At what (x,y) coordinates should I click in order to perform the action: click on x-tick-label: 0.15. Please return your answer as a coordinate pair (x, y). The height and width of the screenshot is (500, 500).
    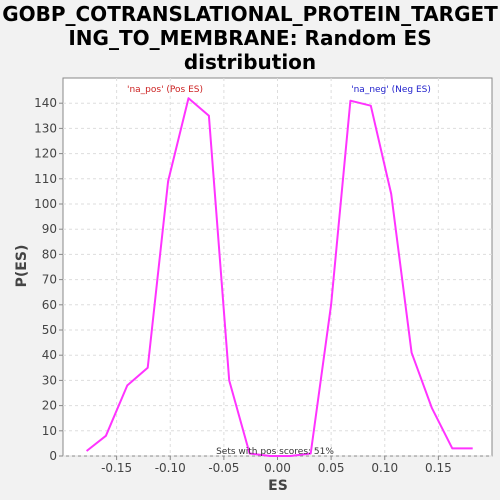
    Looking at the image, I should click on (438, 468).